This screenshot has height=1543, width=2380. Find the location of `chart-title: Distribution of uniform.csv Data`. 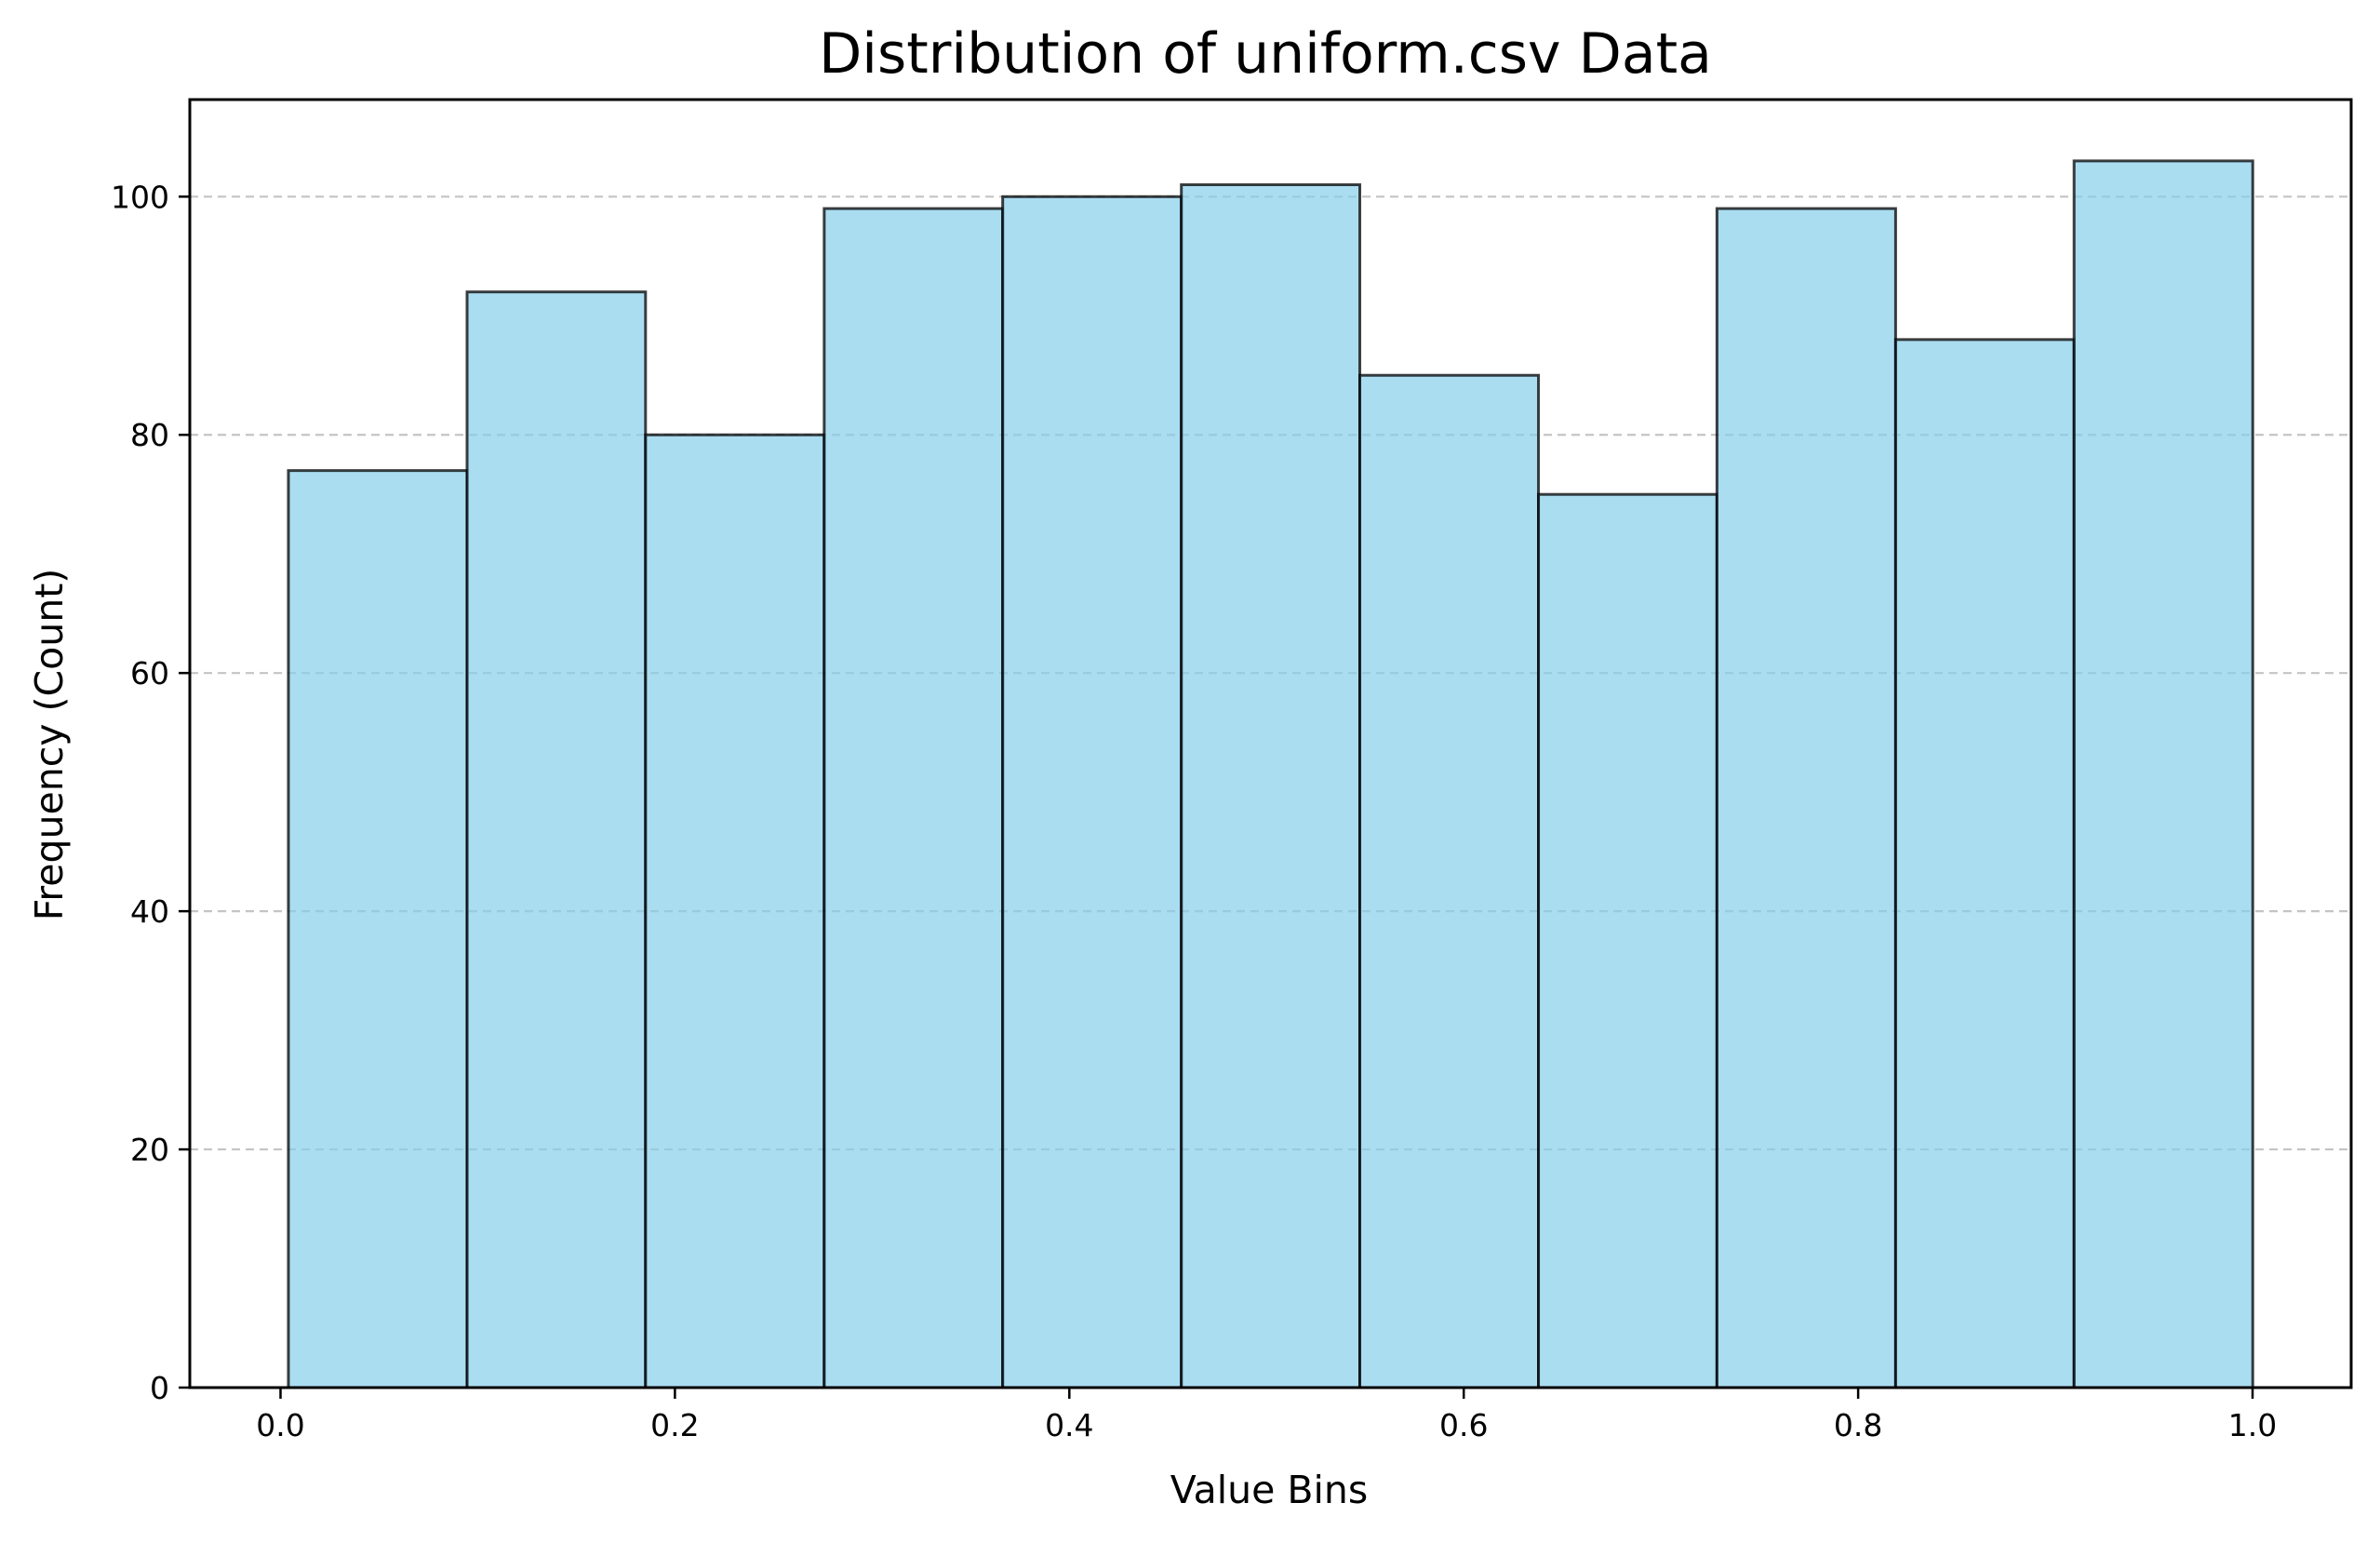

chart-title: Distribution of uniform.csv Data is located at coordinates (1265, 54).